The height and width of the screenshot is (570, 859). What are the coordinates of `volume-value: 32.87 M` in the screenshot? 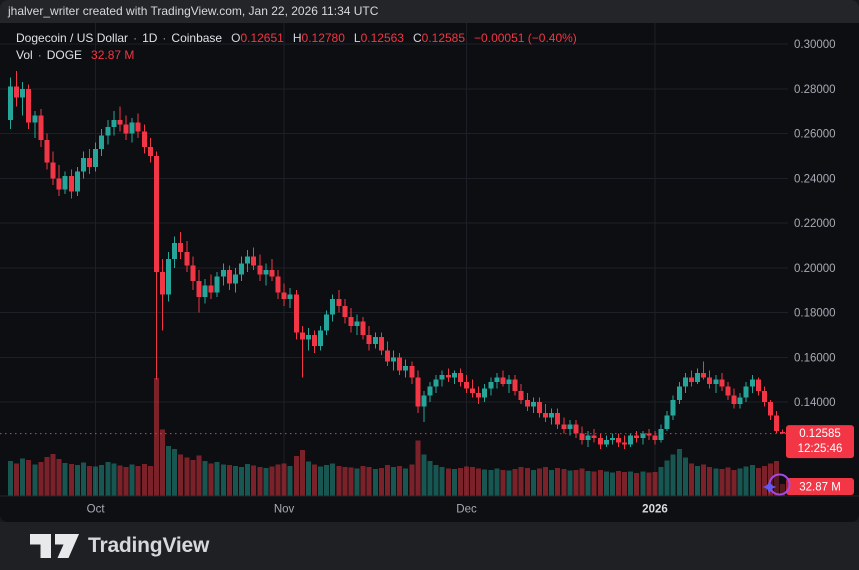 It's located at (113, 55).